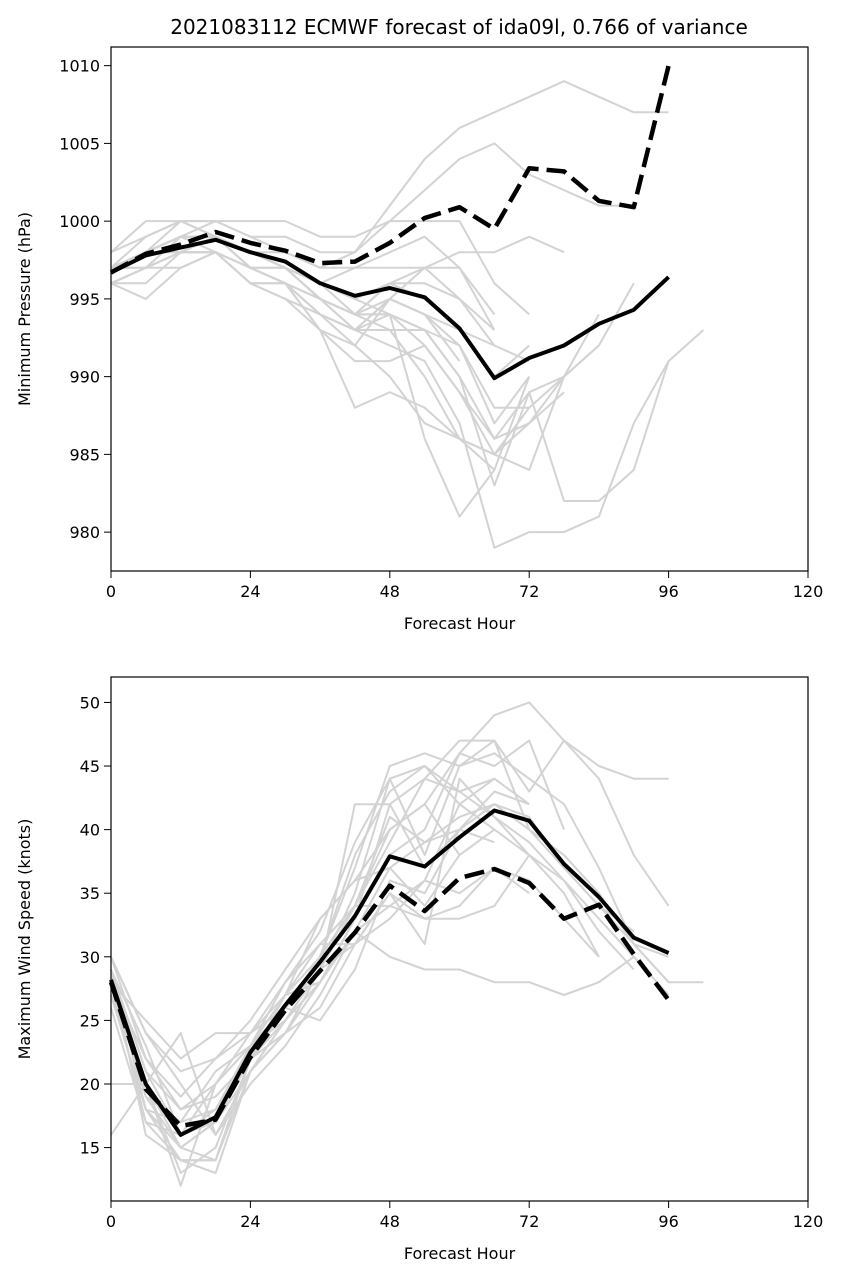 The width and height of the screenshot is (843, 1279). I want to click on pressure-y-tick-label: 995, so click(84, 299).